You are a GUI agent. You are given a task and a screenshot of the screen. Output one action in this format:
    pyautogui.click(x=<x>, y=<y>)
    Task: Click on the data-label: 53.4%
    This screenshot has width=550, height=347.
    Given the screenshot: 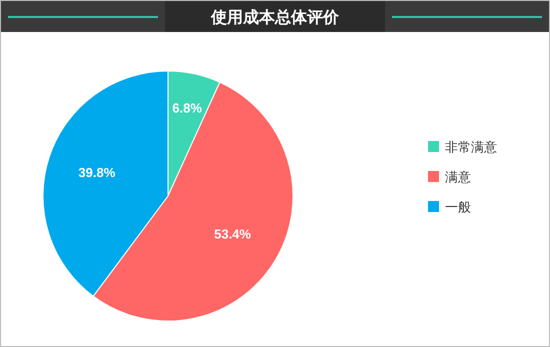 What is the action you would take?
    pyautogui.click(x=233, y=234)
    